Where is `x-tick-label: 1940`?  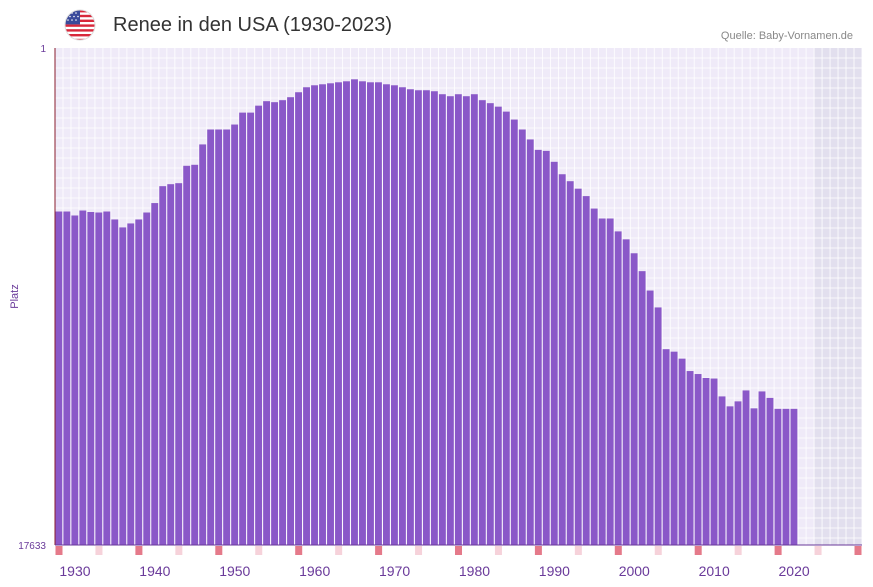
x-tick-label: 1940 is located at coordinates (154, 571).